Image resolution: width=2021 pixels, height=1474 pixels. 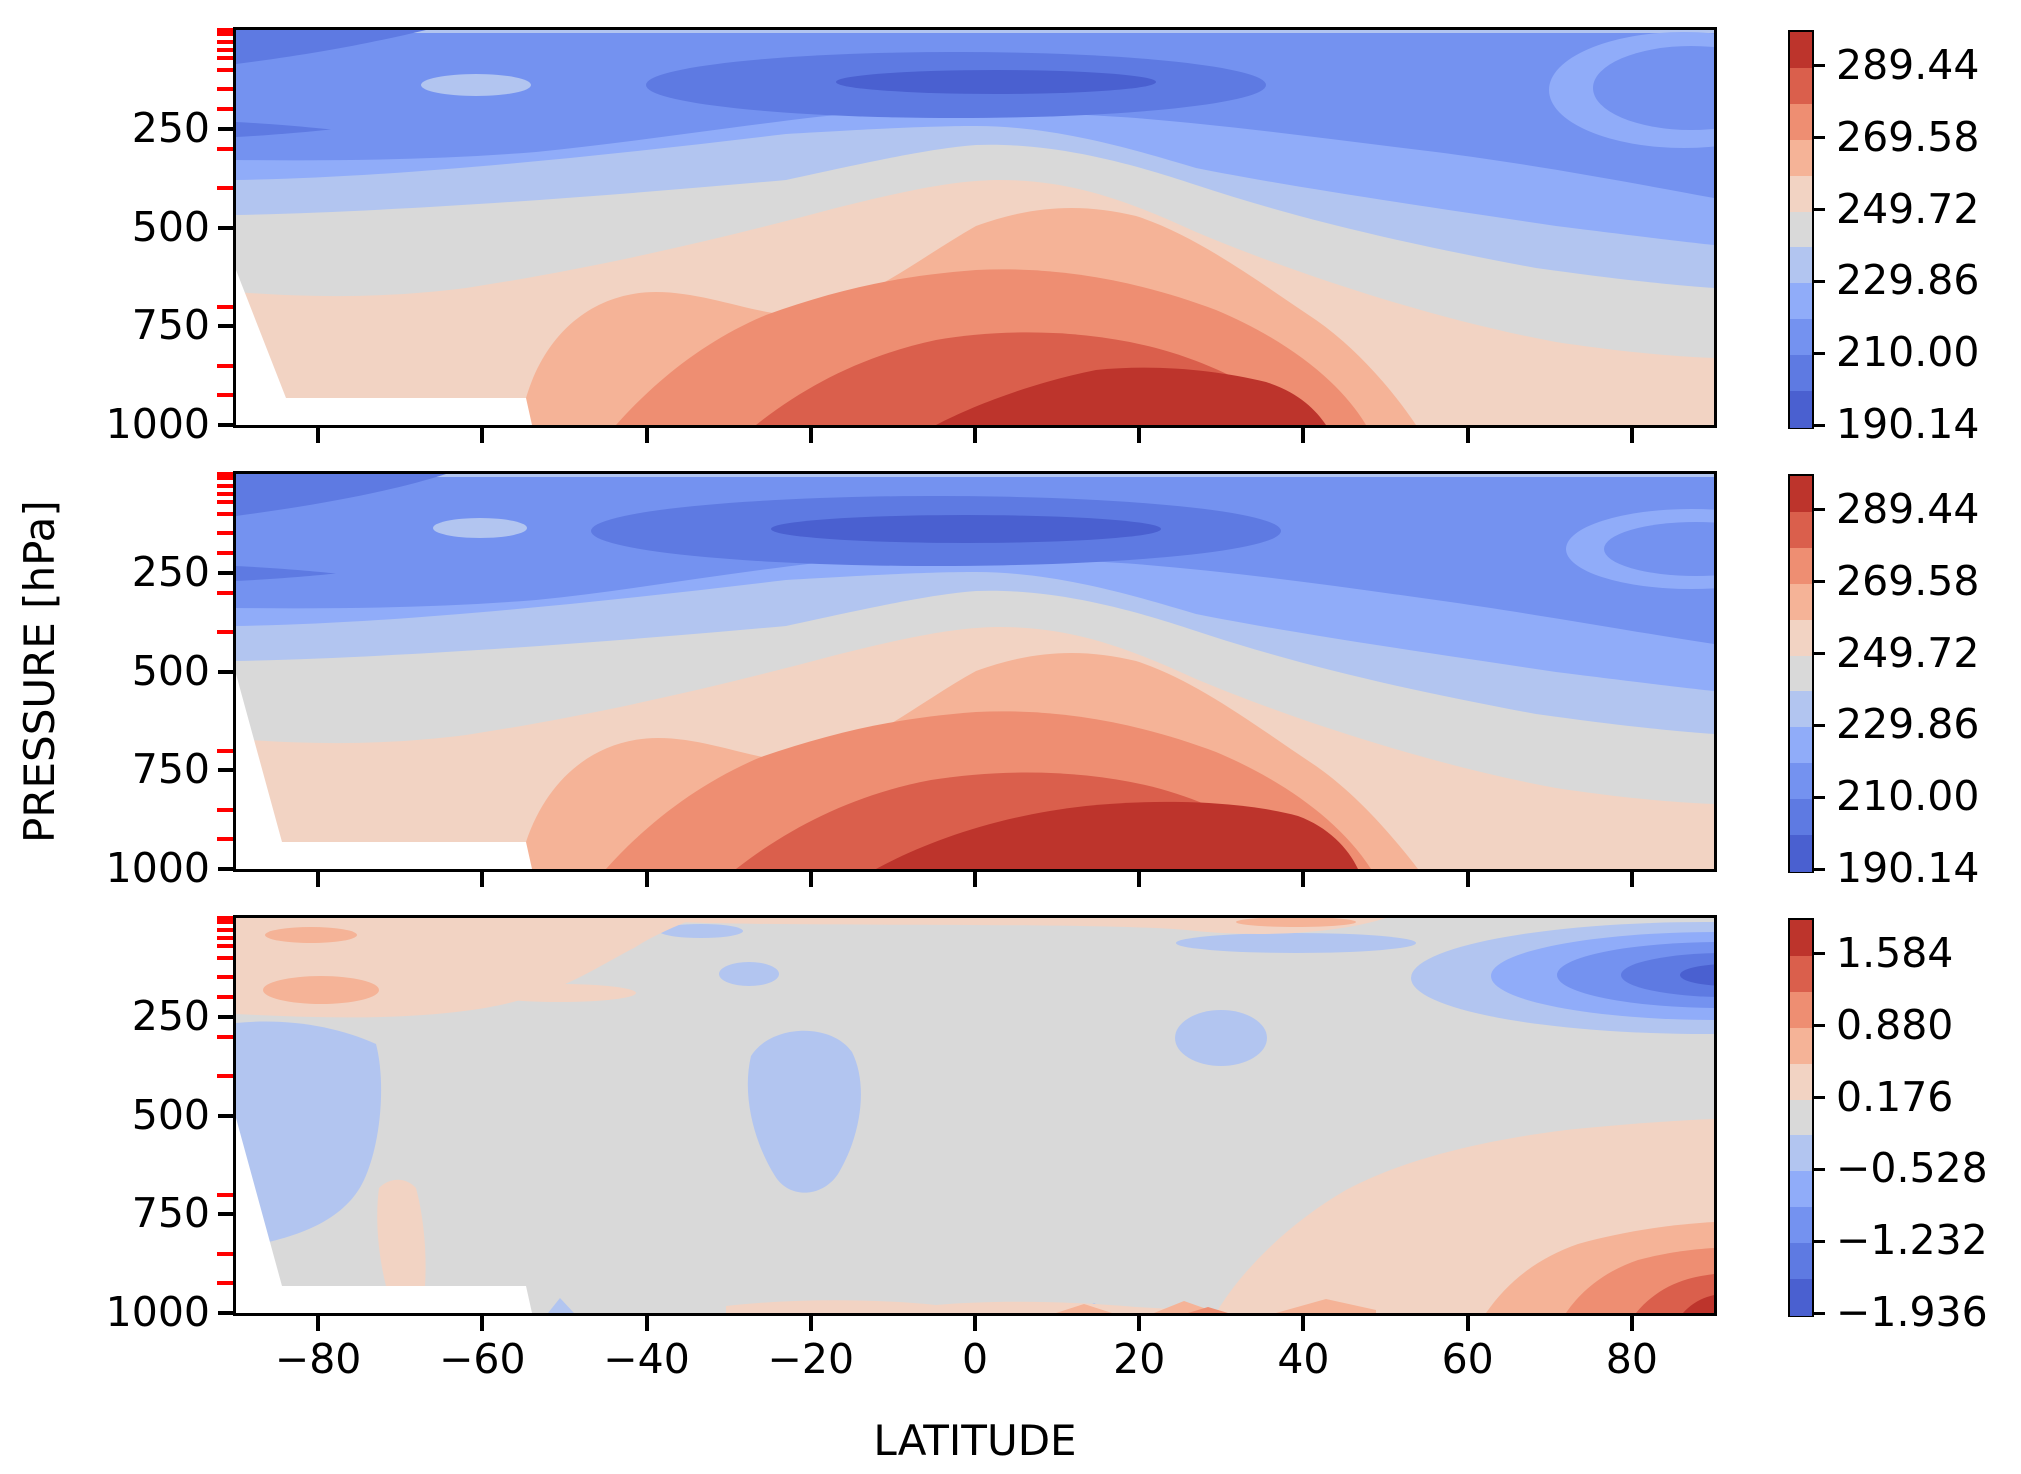 I want to click on x-tick-label: 20, so click(x=1139, y=1359).